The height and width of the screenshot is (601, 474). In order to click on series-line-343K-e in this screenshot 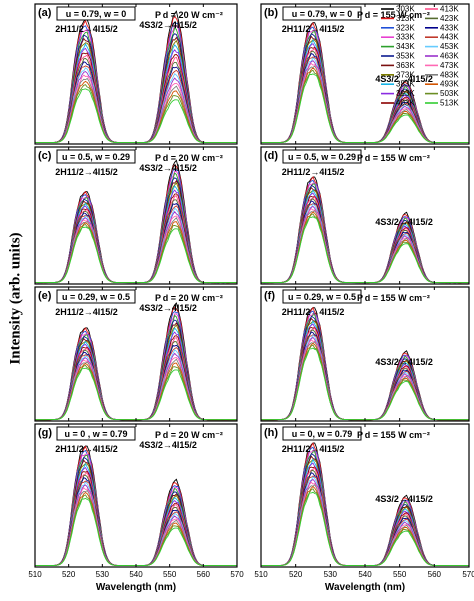, I will do `click(136, 367)`.